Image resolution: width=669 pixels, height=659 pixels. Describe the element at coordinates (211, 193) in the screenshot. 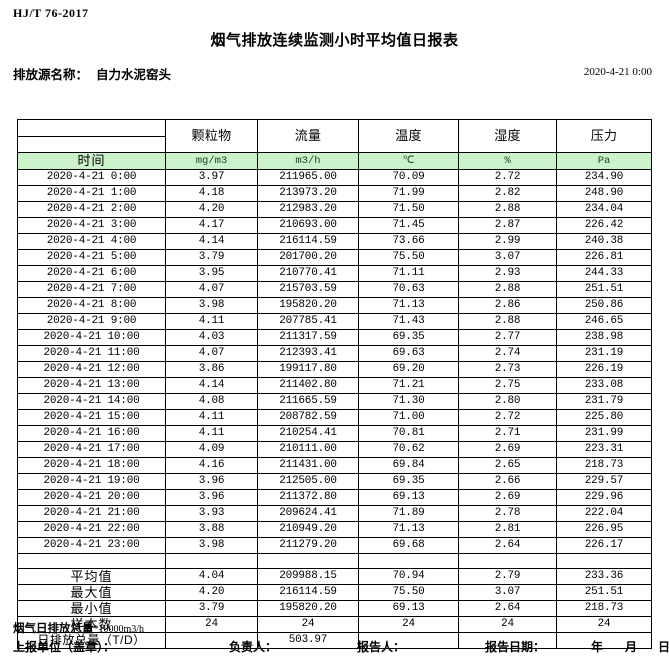

I see `cell-value: 4.18` at that location.